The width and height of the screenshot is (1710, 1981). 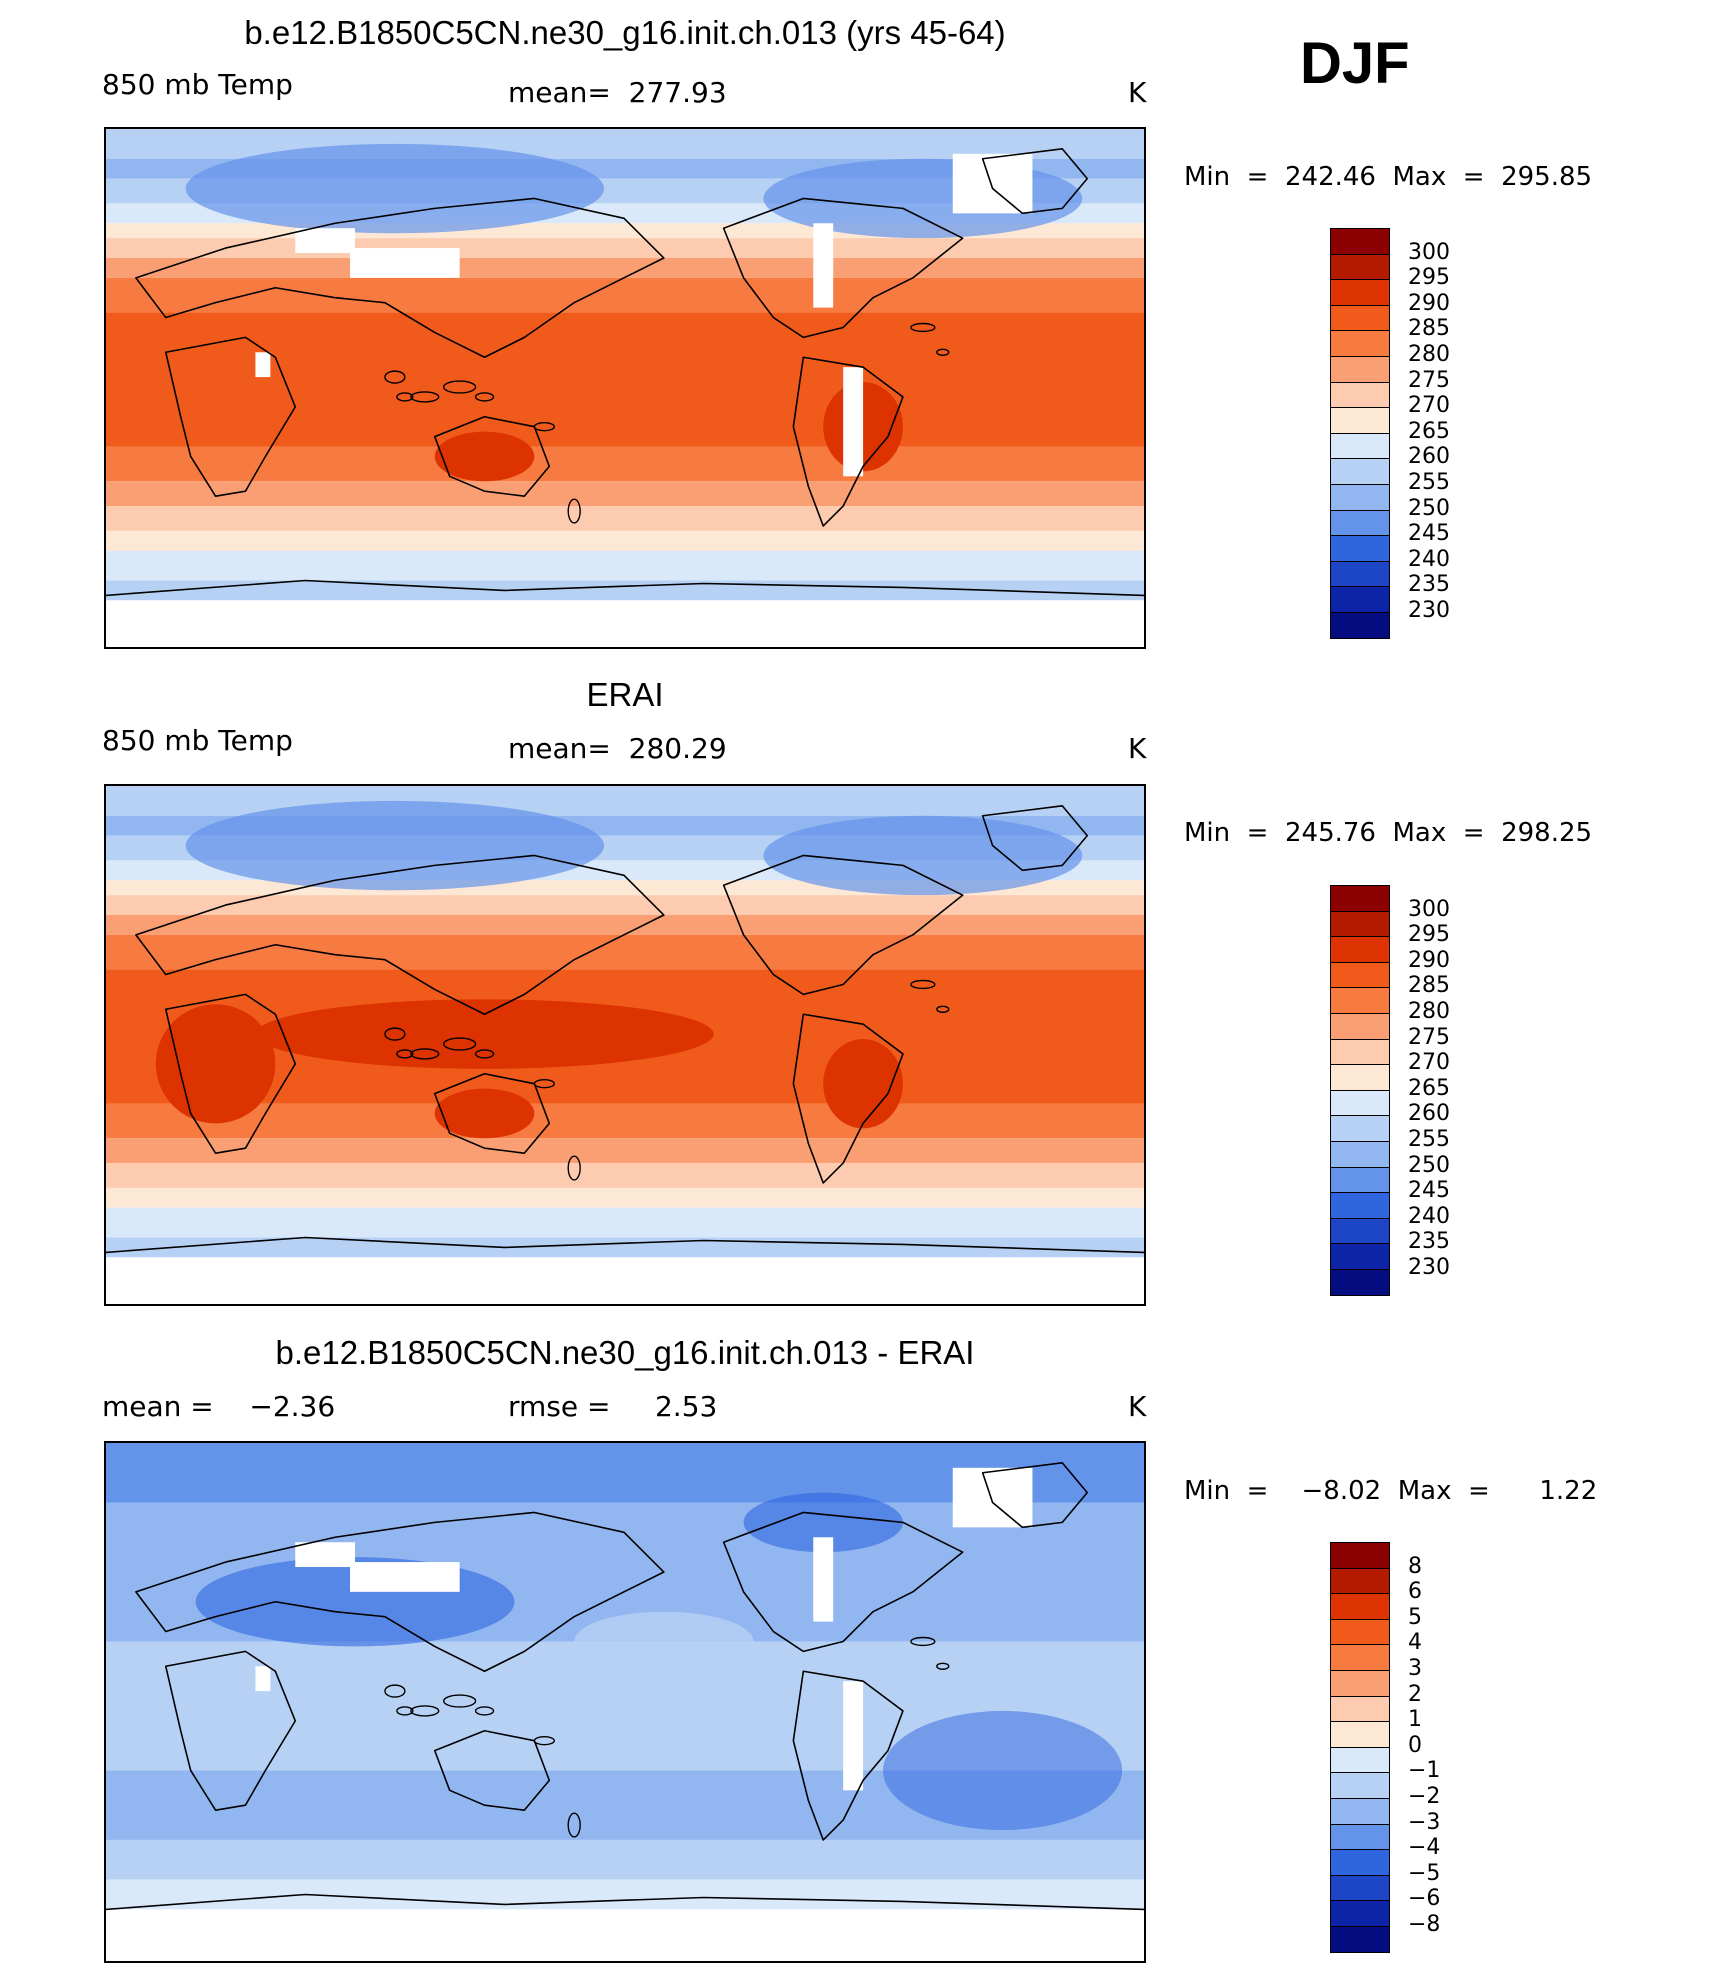 I want to click on colorbar-tick-label: −3, so click(x=1424, y=1822).